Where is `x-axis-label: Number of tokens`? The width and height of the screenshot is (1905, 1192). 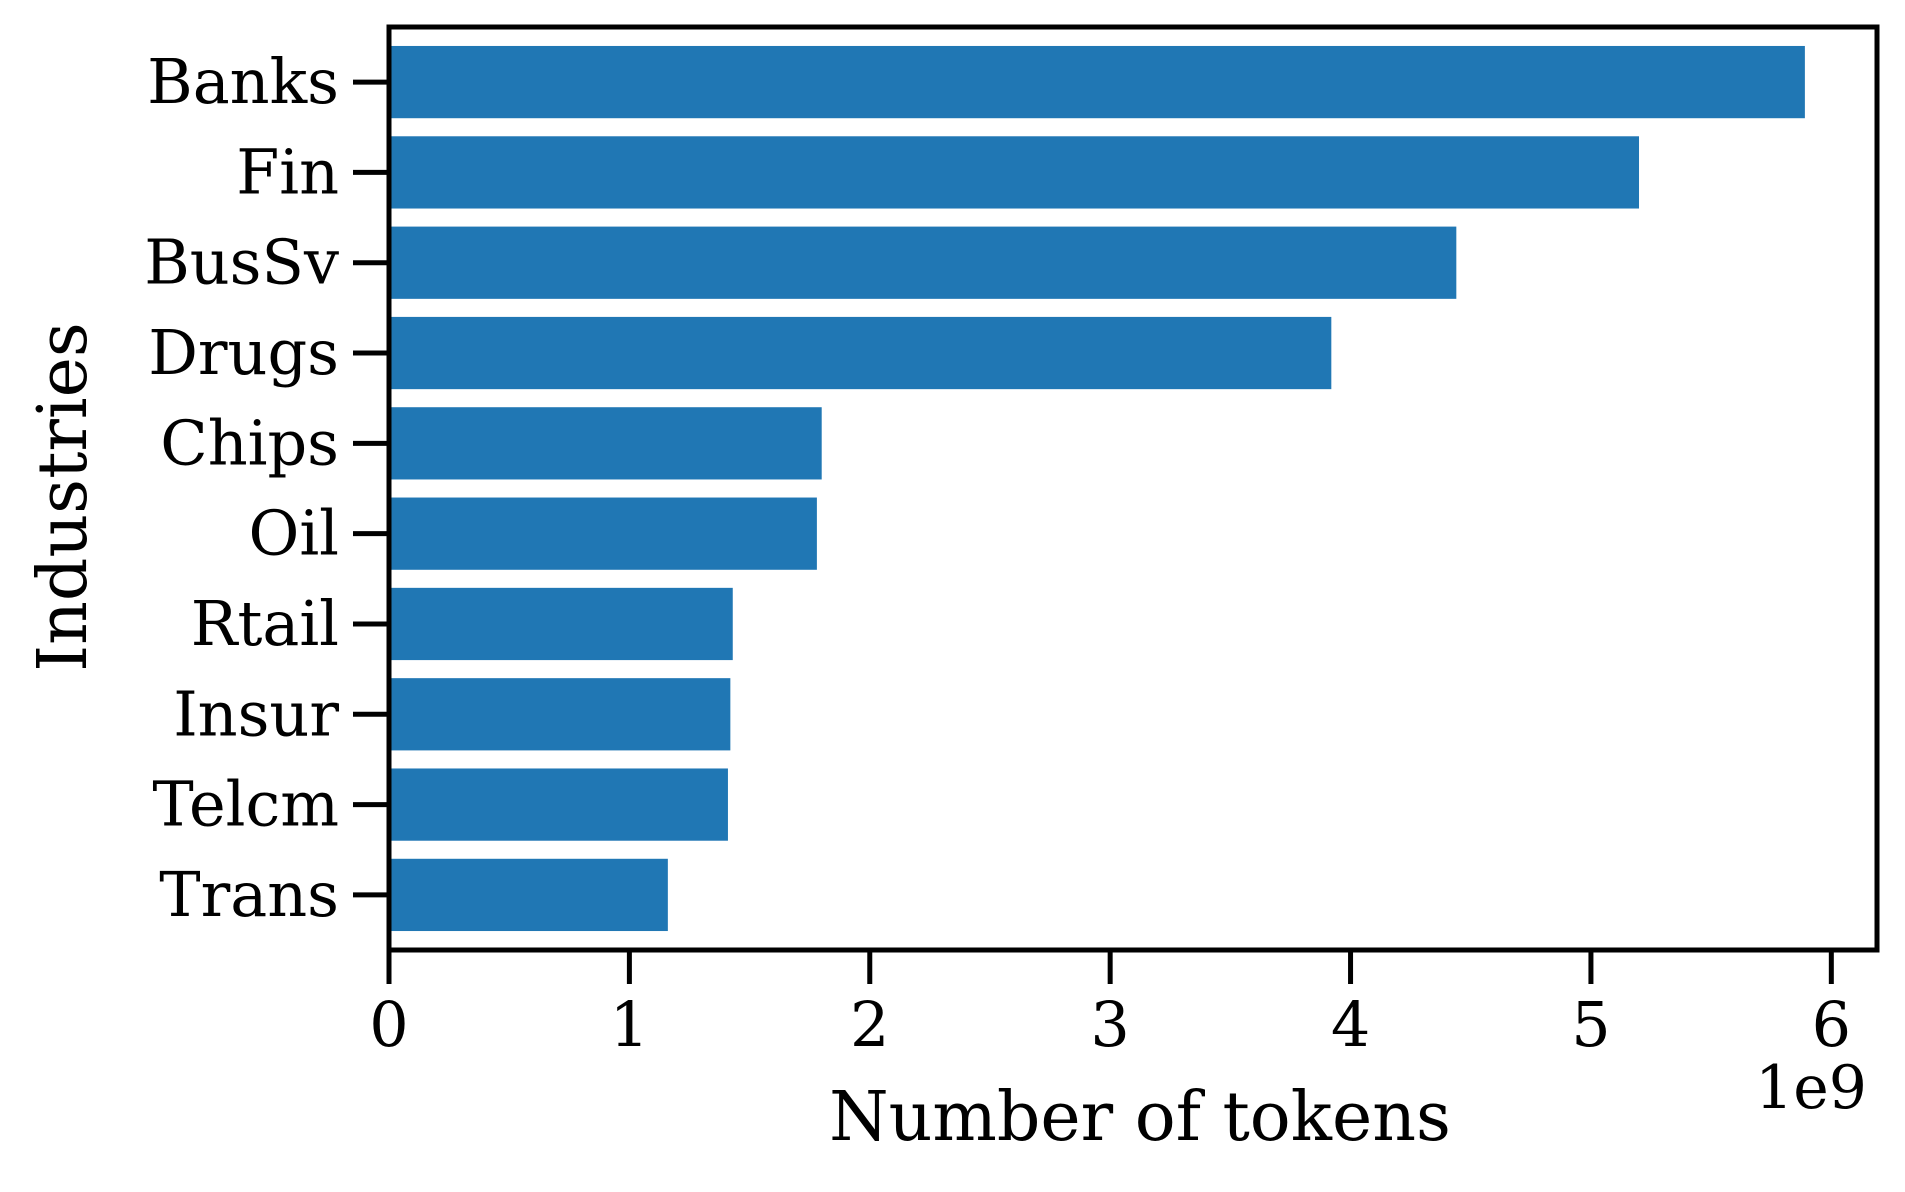
x-axis-label: Number of tokens is located at coordinates (1140, 1117).